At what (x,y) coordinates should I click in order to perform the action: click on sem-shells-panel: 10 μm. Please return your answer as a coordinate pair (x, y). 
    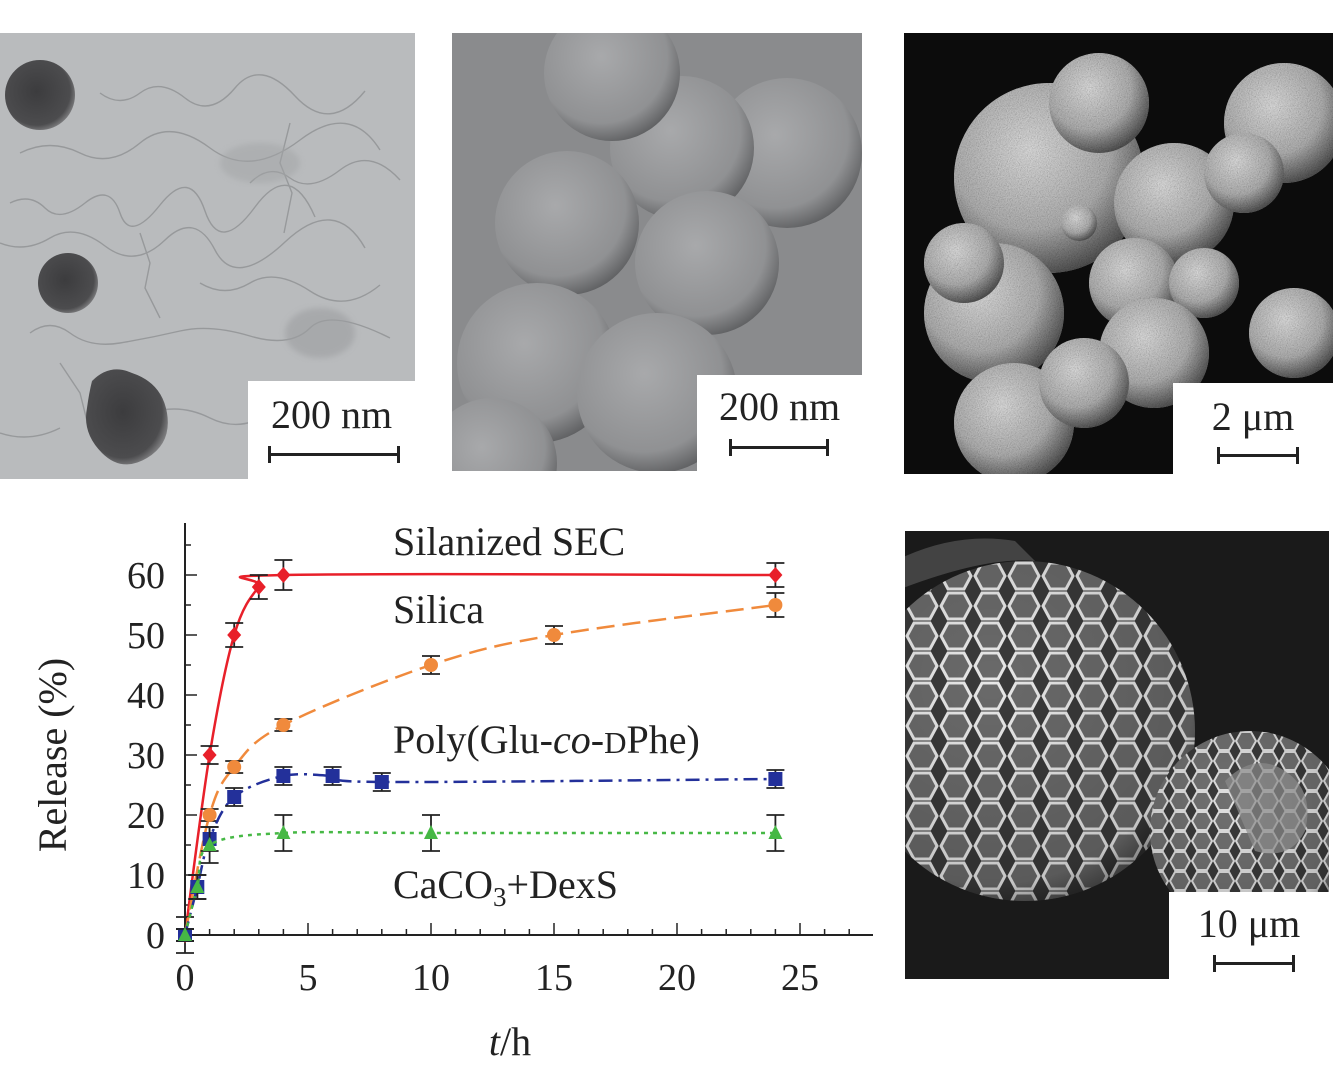
    Looking at the image, I should click on (1117, 755).